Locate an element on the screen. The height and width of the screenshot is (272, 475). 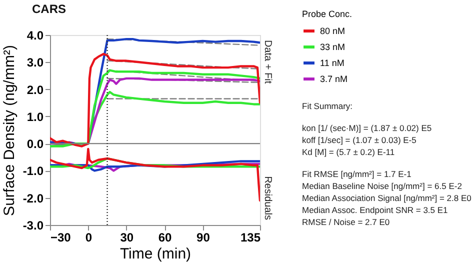
legend-label: 11 nM is located at coordinates (332, 63).